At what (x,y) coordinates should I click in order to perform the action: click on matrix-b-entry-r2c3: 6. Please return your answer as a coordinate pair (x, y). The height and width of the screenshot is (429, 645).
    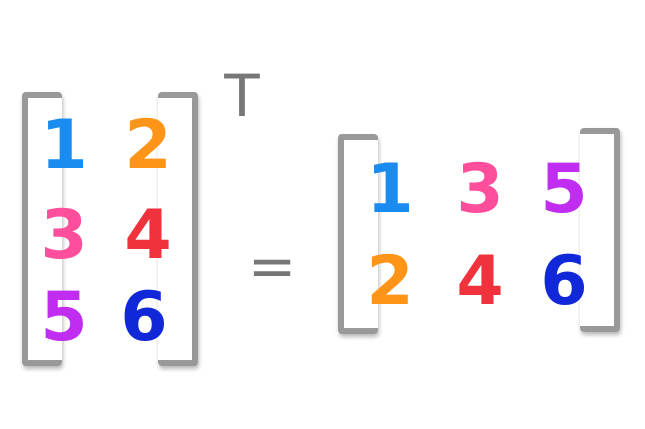
    Looking at the image, I should click on (564, 281).